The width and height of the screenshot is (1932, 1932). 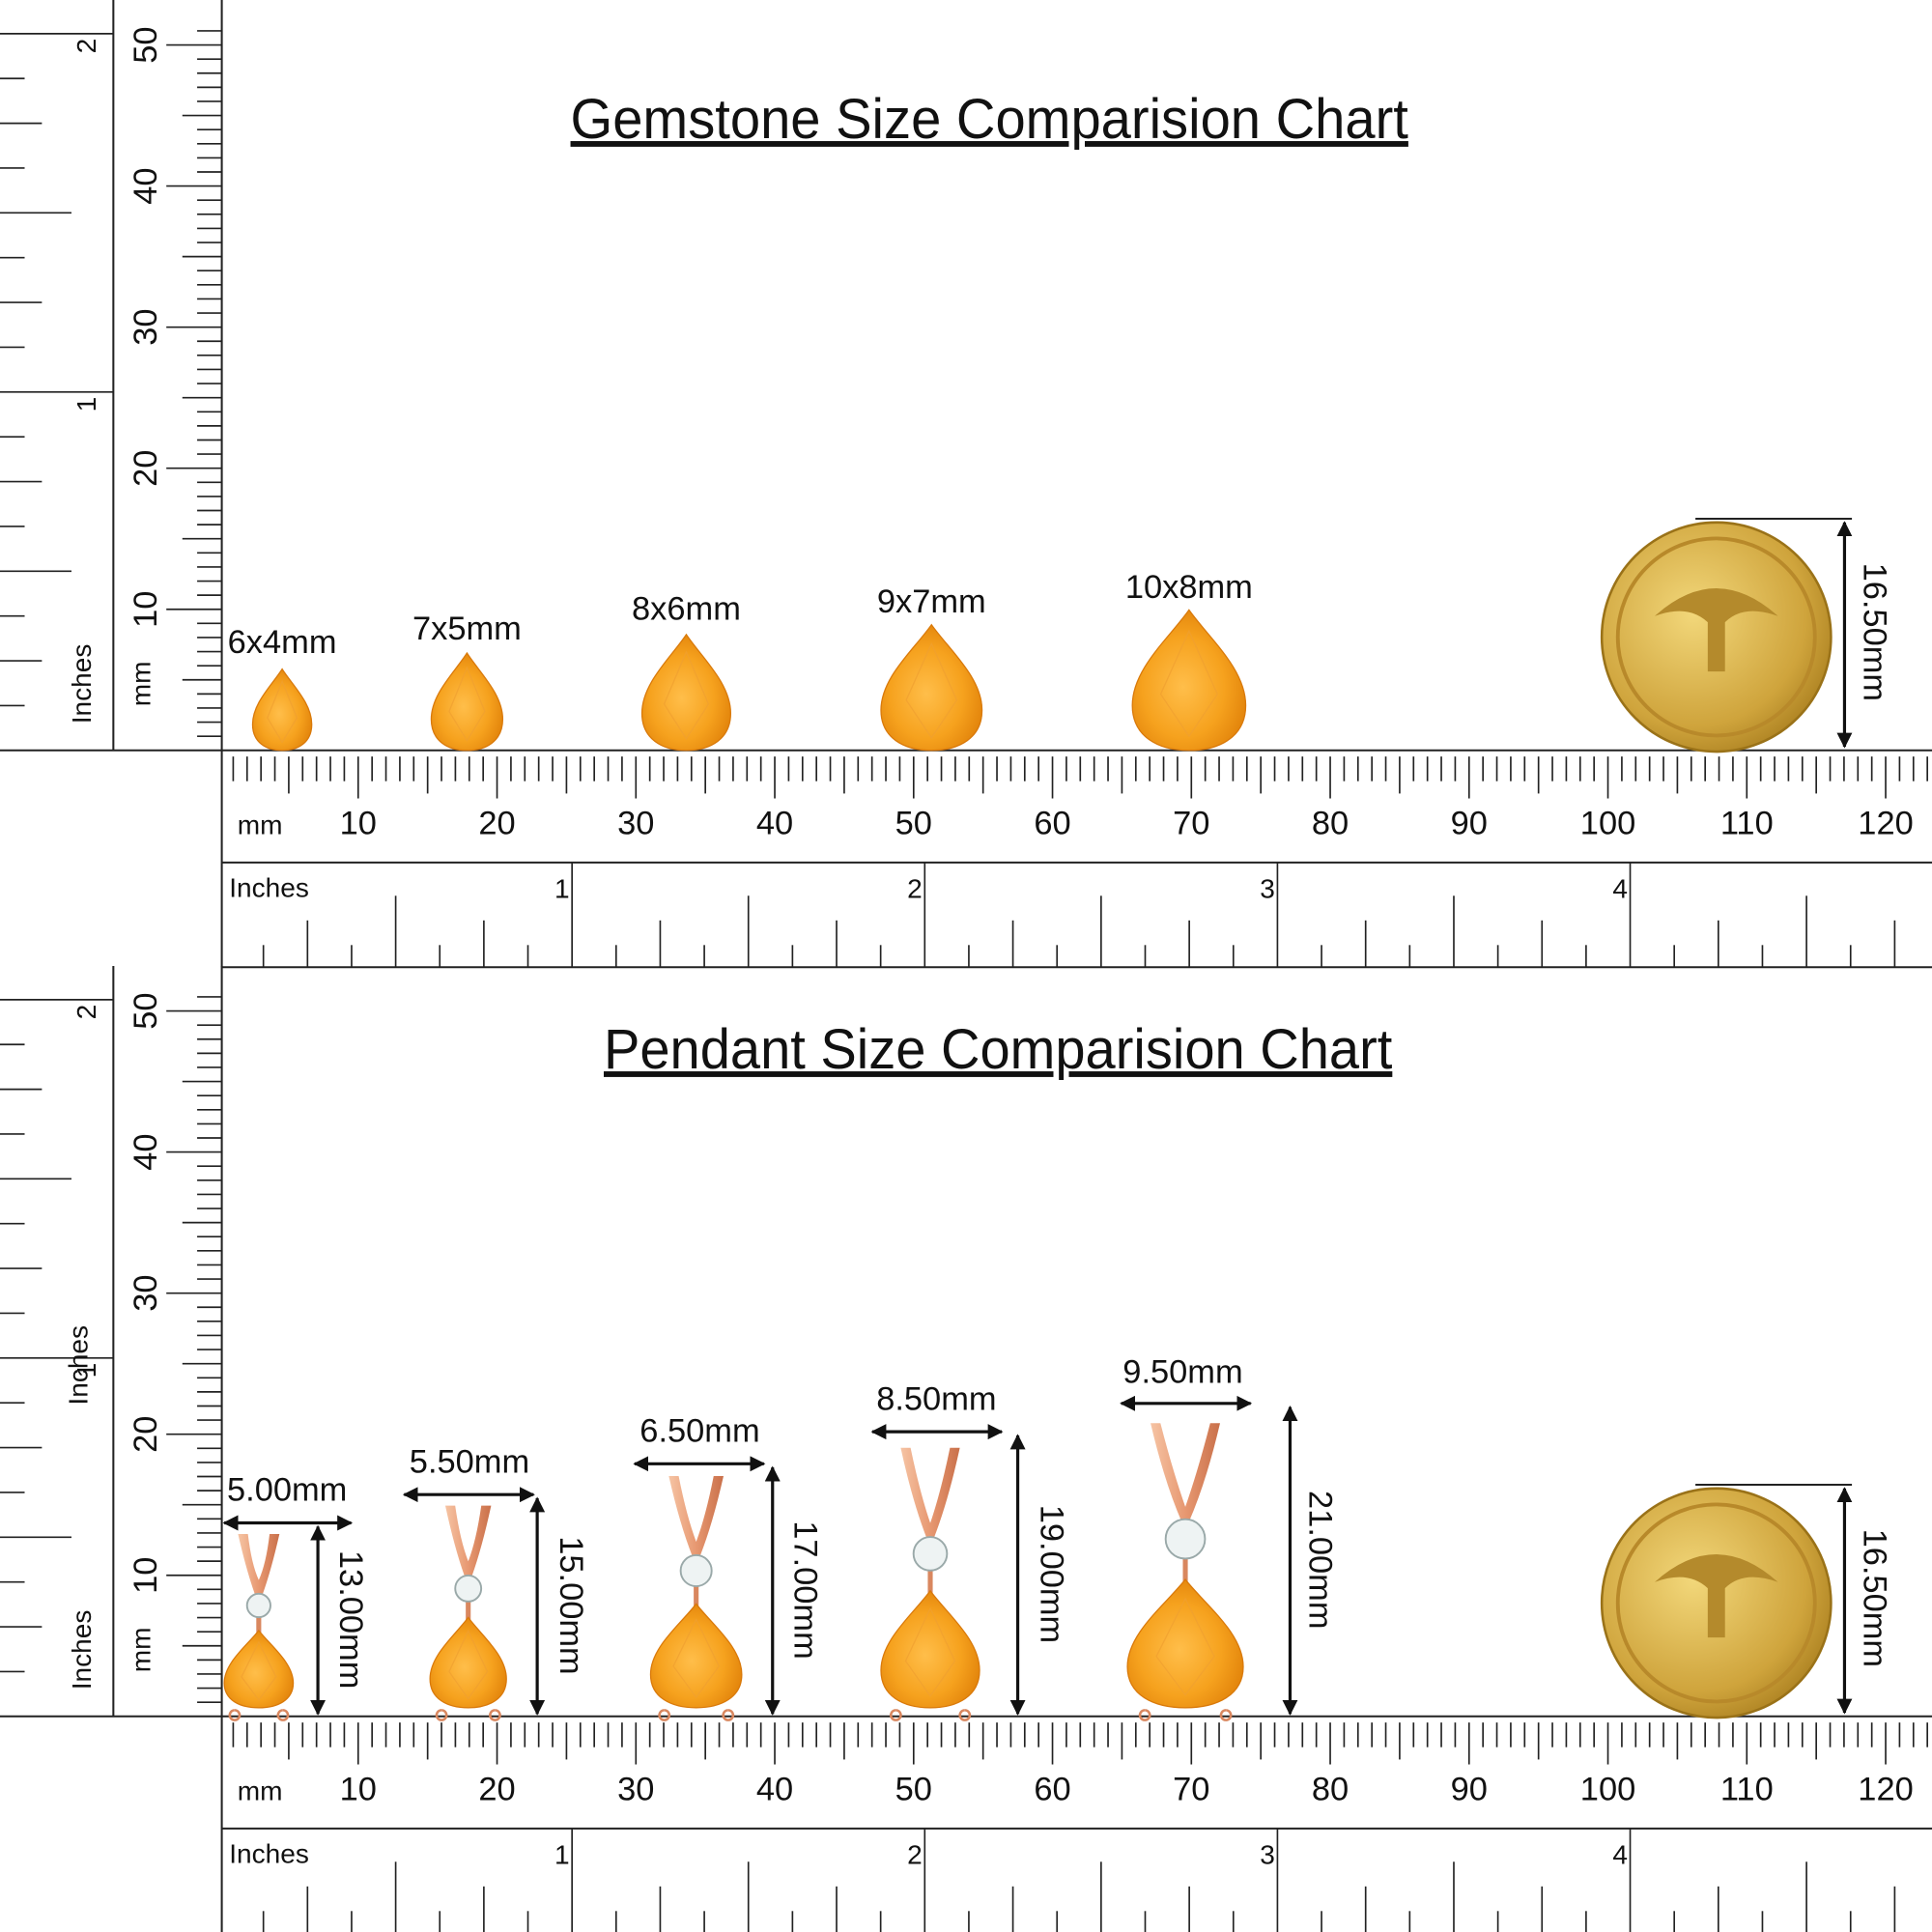 I want to click on mm-number: 20, so click(x=497, y=1790).